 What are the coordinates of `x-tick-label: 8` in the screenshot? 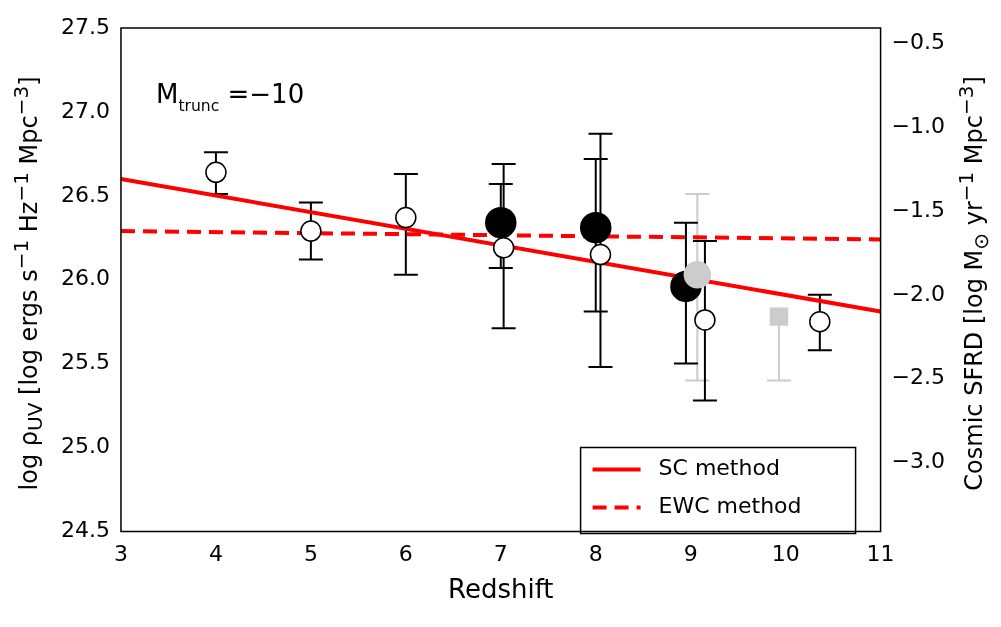 It's located at (595, 554).